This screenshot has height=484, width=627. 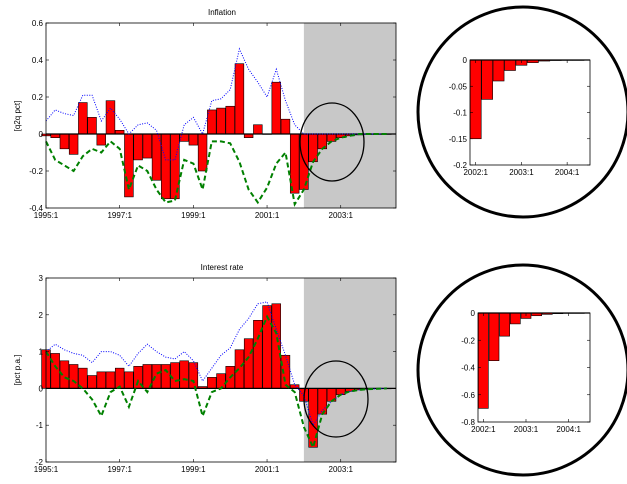 What do you see at coordinates (41, 134) in the screenshot?
I see `inflation-ytick-label: 0` at bounding box center [41, 134].